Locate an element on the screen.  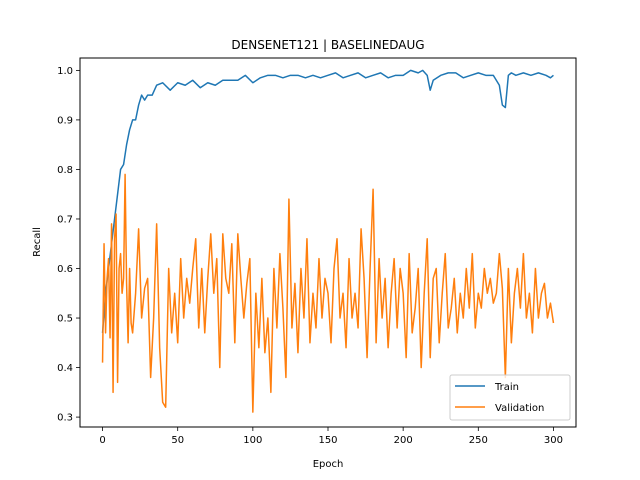
y-axis-ticks: 0.3 0.4 0.5 0.6 0.7 0.8 0.9 1.0 is located at coordinates (68, 245).